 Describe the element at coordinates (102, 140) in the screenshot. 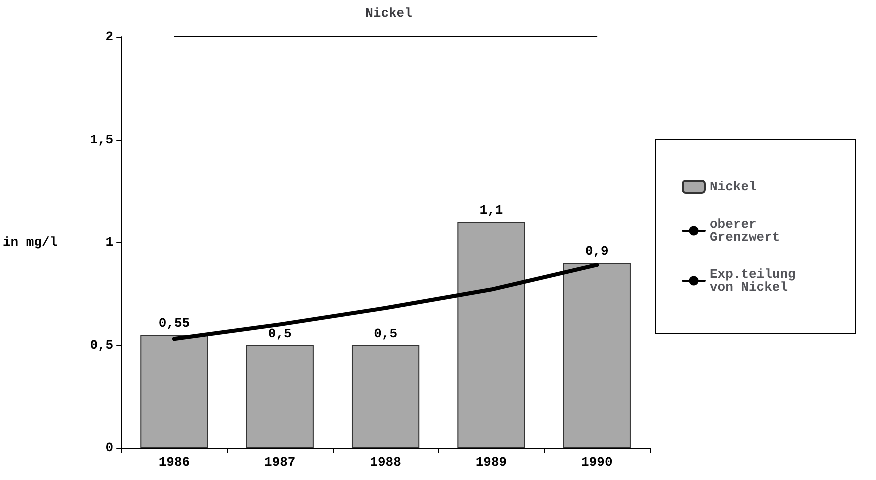

I see `y-tick-label: 1,5` at that location.